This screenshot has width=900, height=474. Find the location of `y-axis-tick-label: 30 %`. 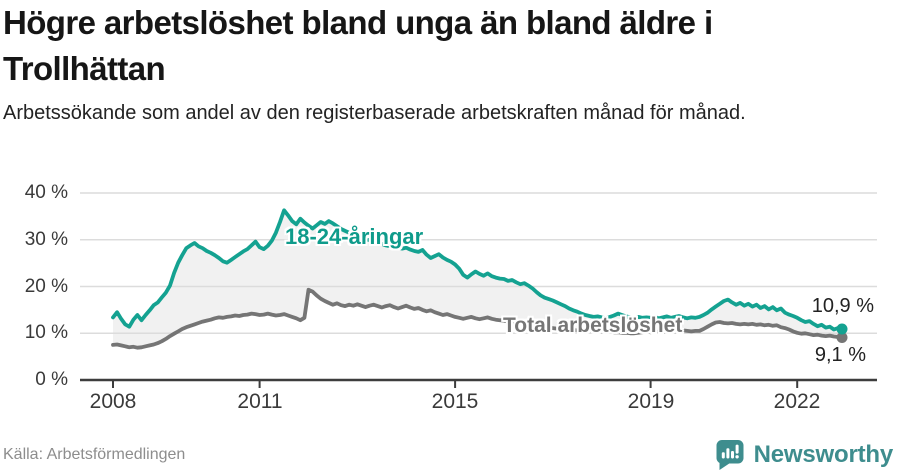

y-axis-tick-label: 30 % is located at coordinates (46, 239).